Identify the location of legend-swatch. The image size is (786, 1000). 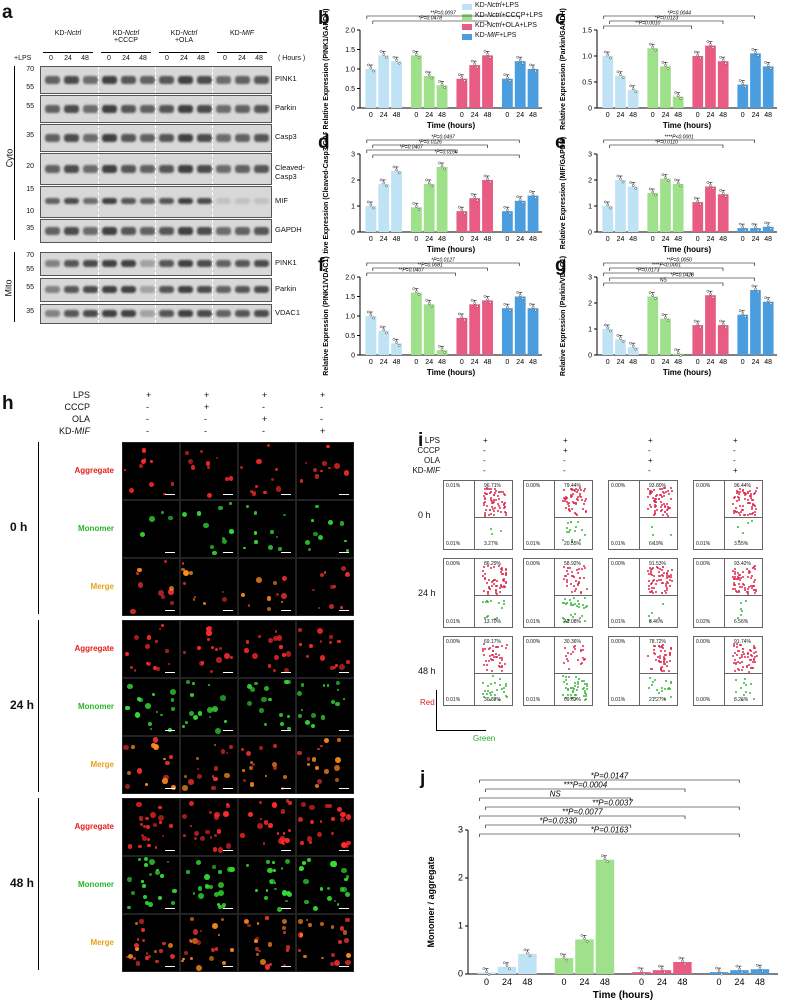
(467, 37).